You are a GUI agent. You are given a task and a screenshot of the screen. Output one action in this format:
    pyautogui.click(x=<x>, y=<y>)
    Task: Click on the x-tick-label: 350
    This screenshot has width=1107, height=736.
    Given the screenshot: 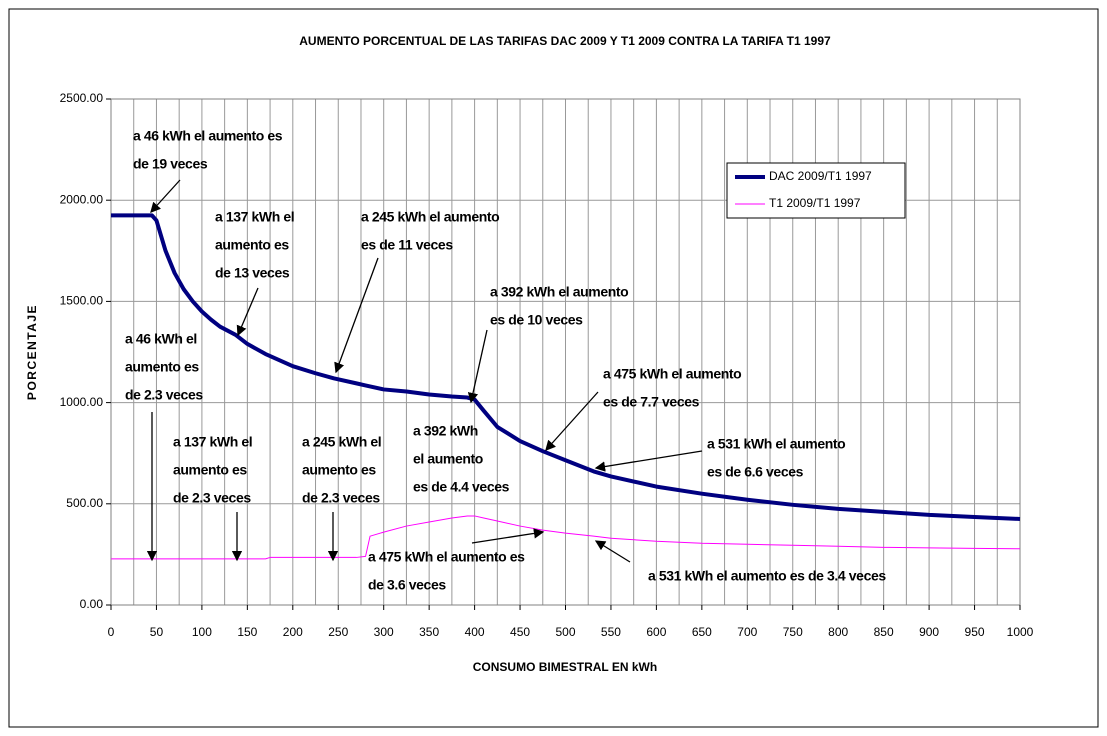 What is the action you would take?
    pyautogui.click(x=429, y=632)
    